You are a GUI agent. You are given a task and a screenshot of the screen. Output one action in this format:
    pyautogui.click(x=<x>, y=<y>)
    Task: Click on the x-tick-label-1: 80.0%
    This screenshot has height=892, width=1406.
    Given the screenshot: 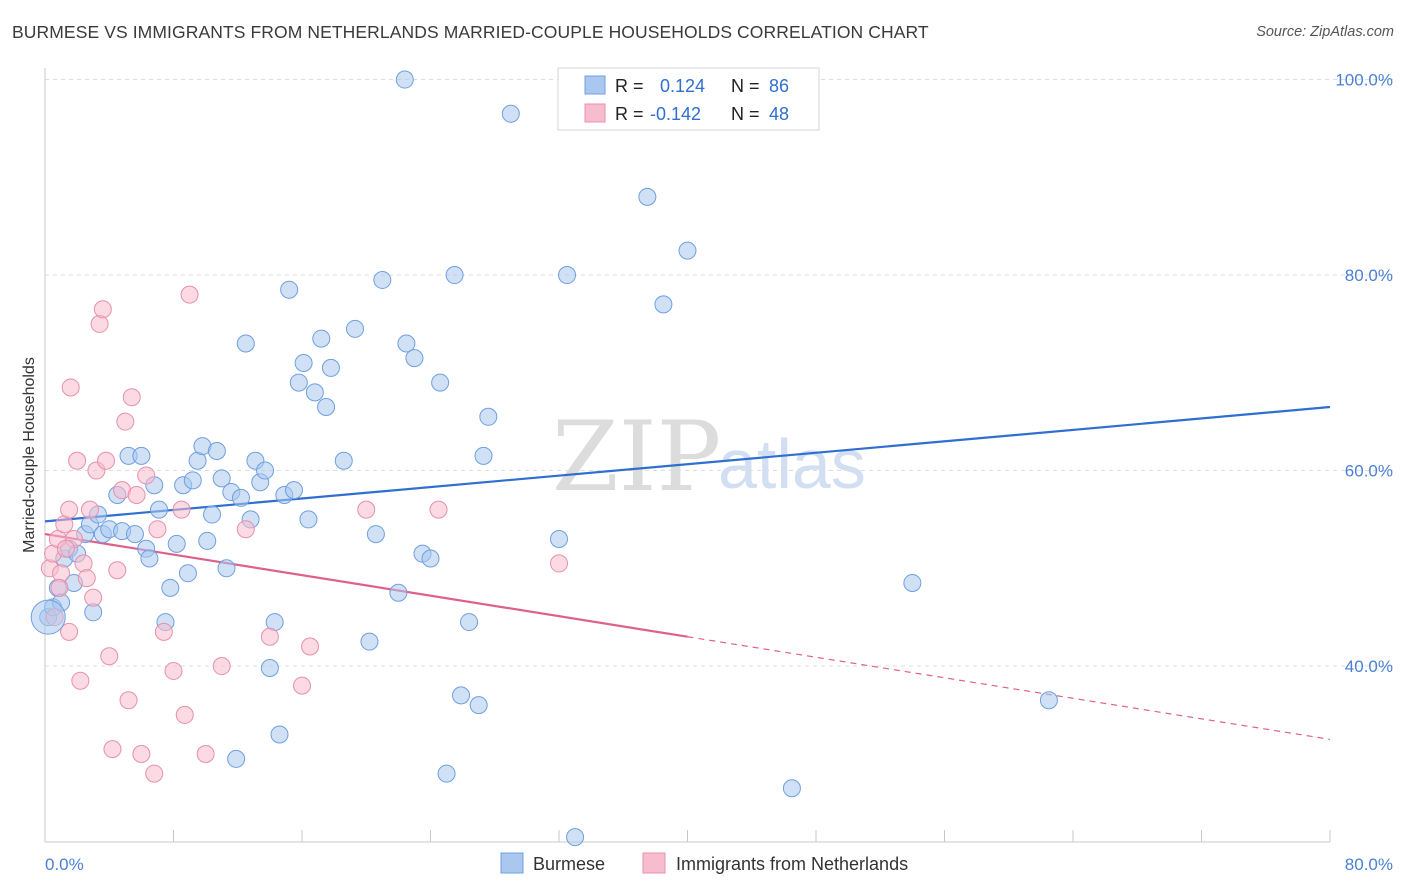 What is the action you would take?
    pyautogui.click(x=1369, y=864)
    